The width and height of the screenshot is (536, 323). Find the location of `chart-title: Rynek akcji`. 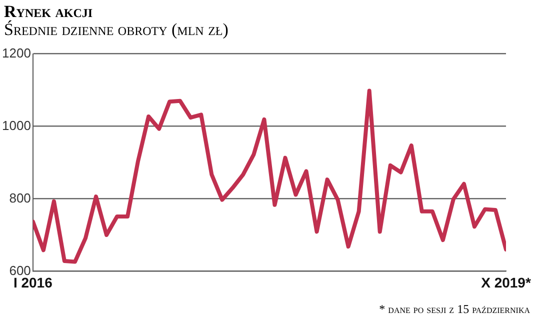

chart-title: Rynek akcji is located at coordinates (48, 11).